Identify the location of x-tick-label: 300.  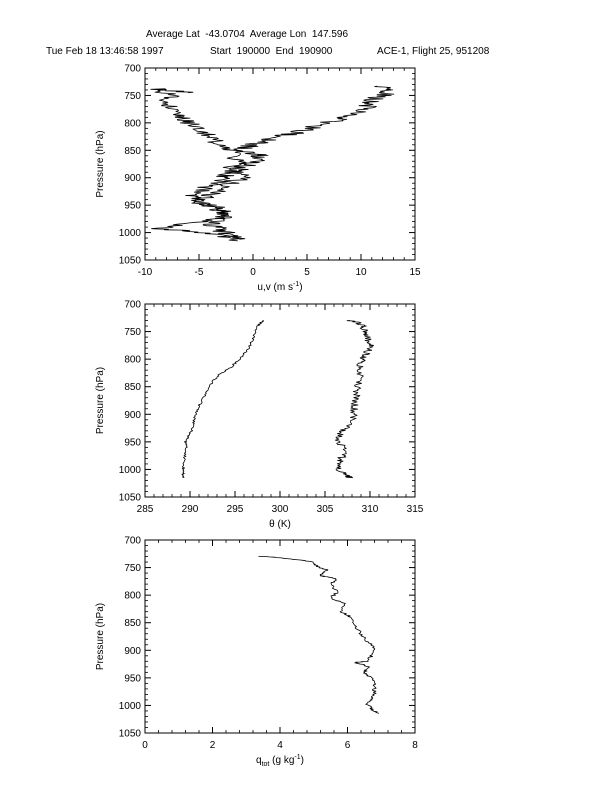
(280, 509).